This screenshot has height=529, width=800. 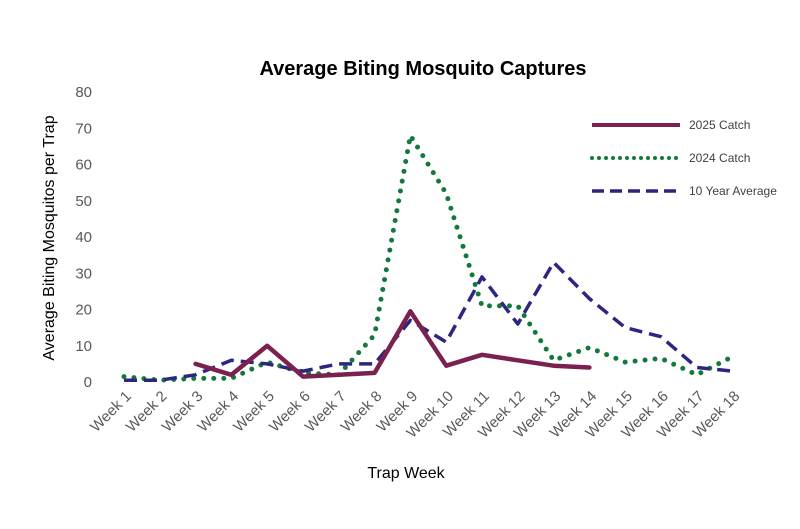 I want to click on y-tick-label: 50, so click(x=83, y=201).